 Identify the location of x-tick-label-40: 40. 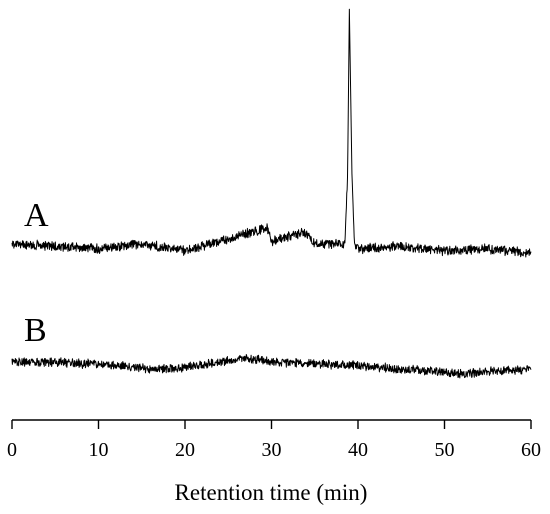
(358, 450).